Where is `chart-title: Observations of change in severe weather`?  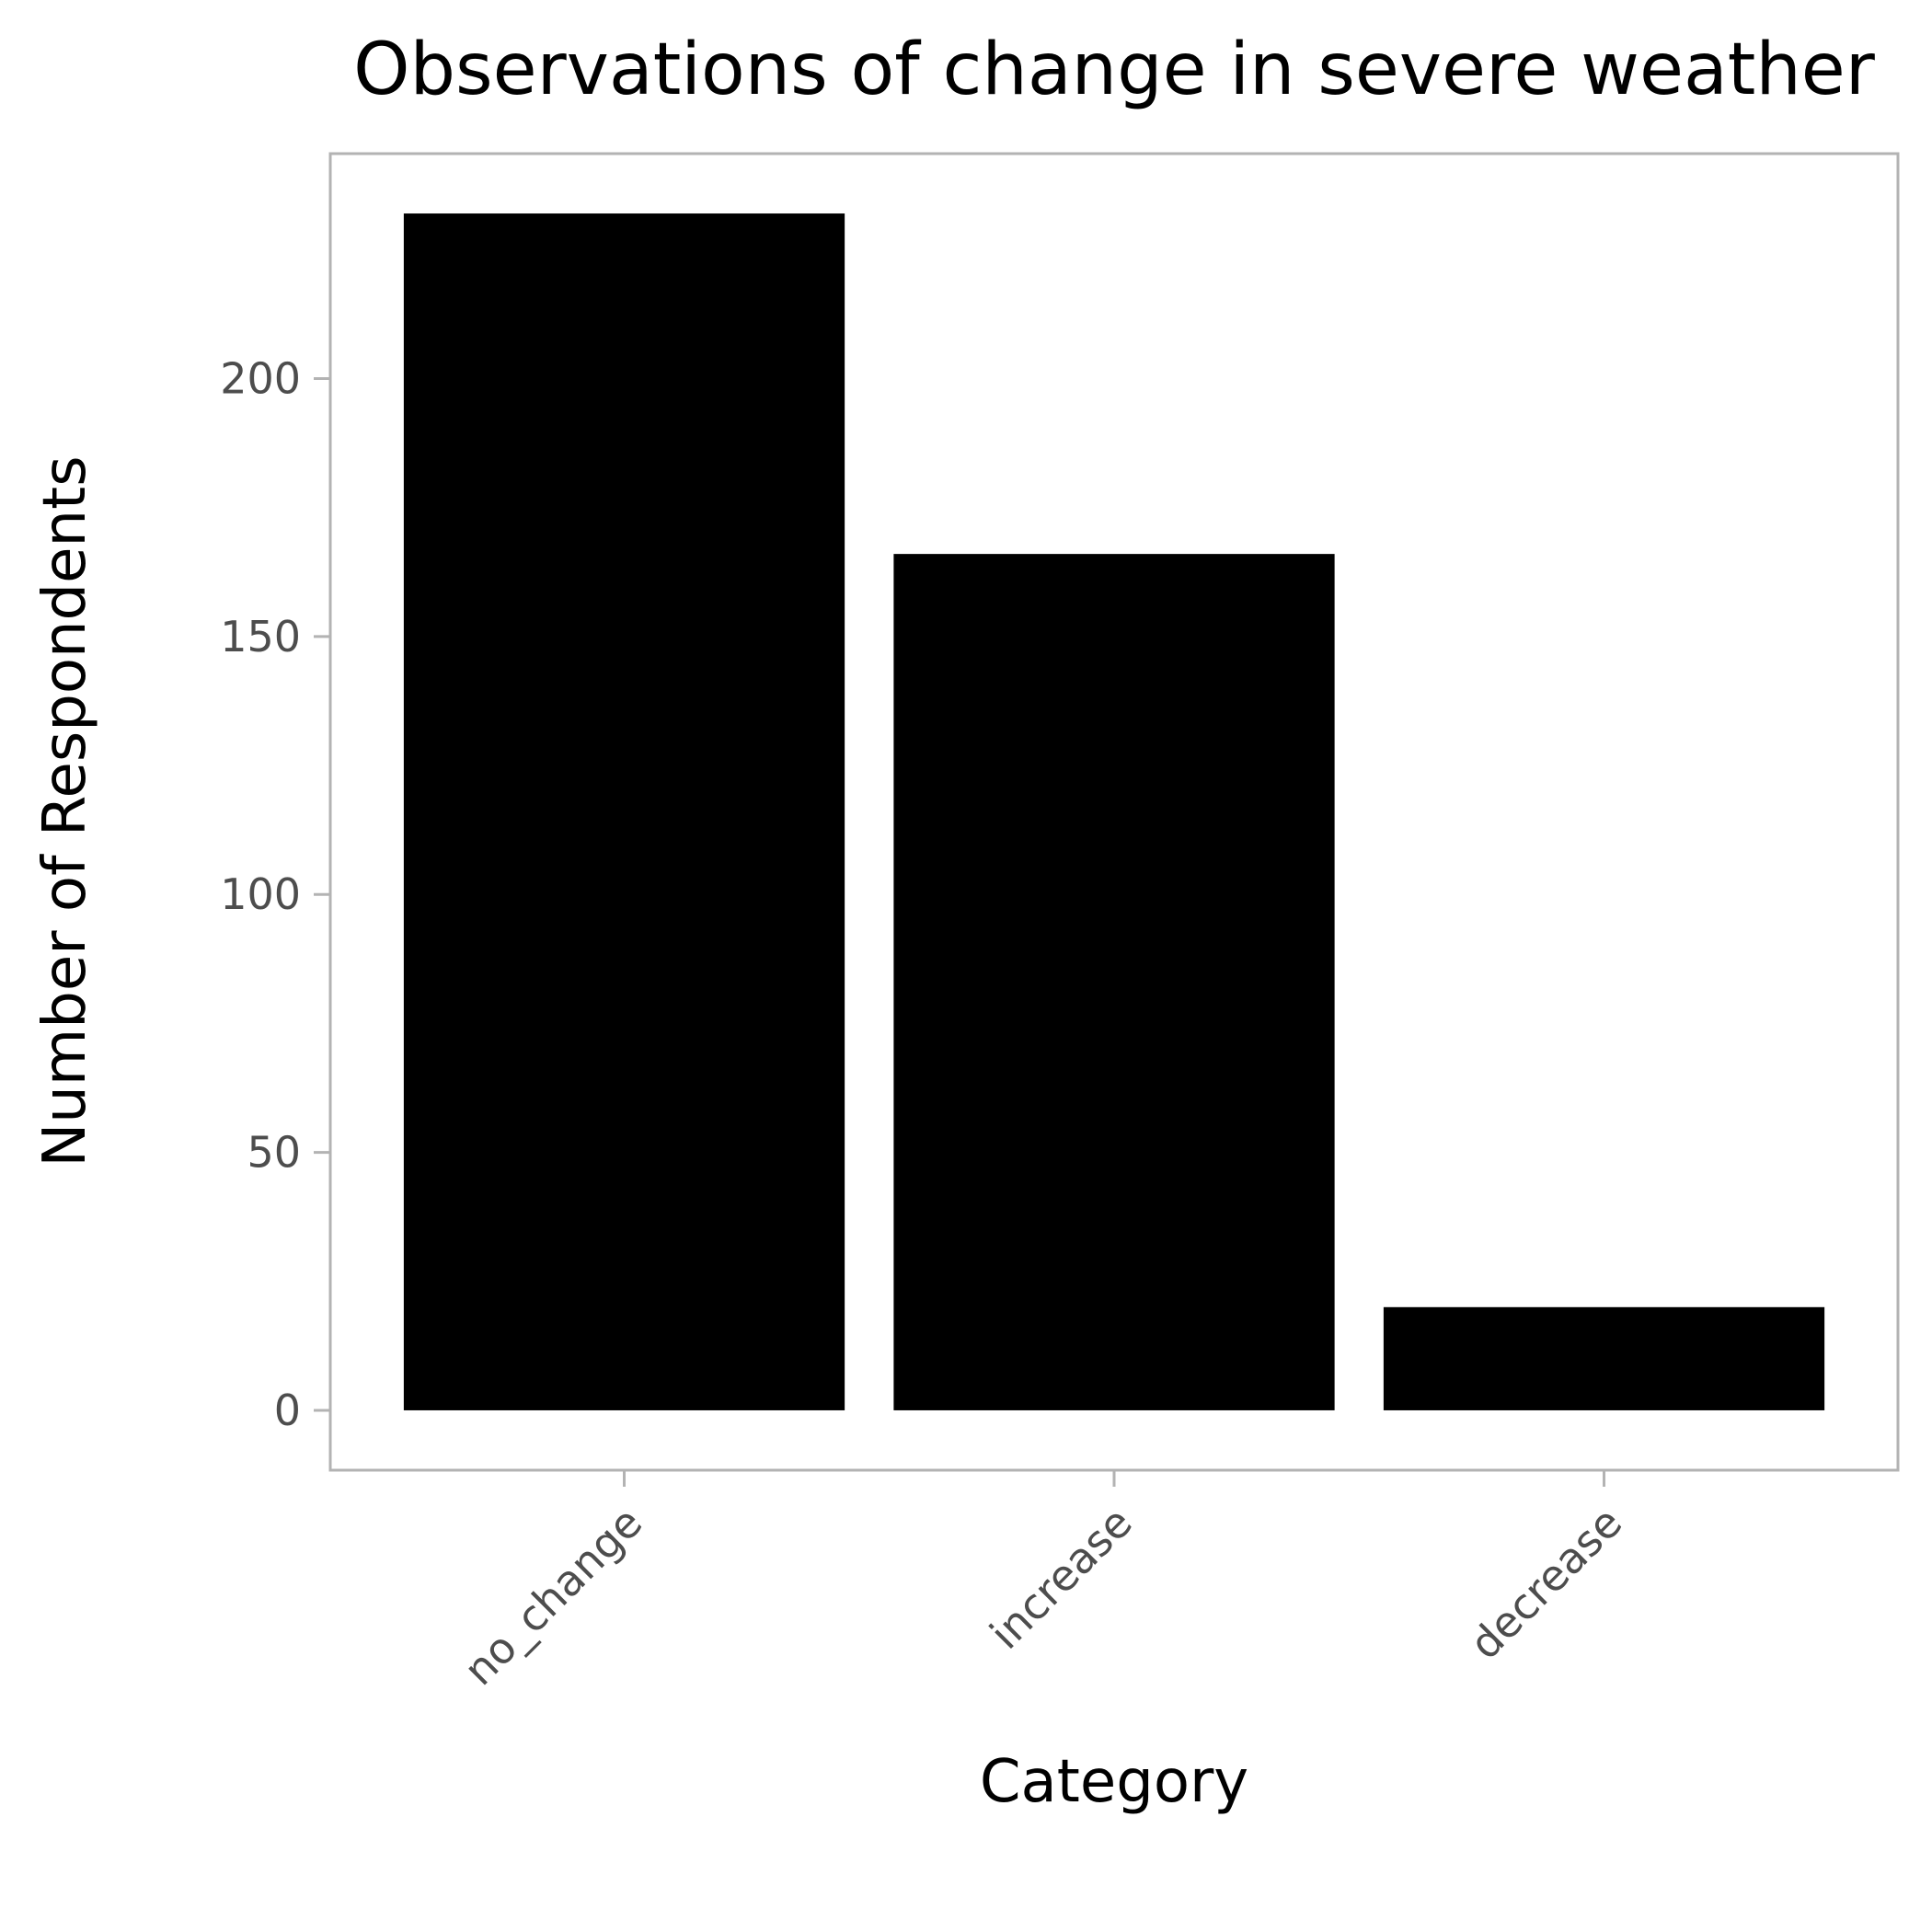 chart-title: Observations of change in severe weather is located at coordinates (1114, 70).